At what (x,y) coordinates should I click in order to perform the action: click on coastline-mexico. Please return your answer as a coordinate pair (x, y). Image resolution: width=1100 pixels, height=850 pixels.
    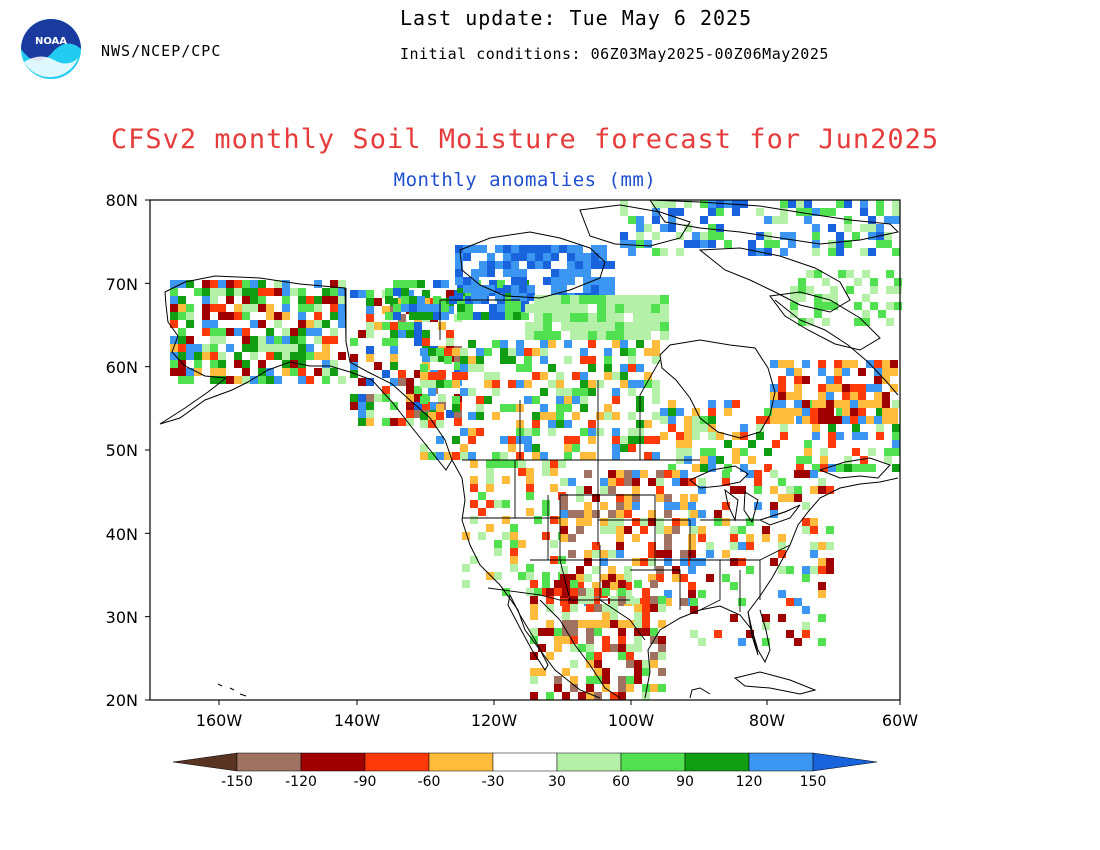
    Looking at the image, I should click on (580, 649).